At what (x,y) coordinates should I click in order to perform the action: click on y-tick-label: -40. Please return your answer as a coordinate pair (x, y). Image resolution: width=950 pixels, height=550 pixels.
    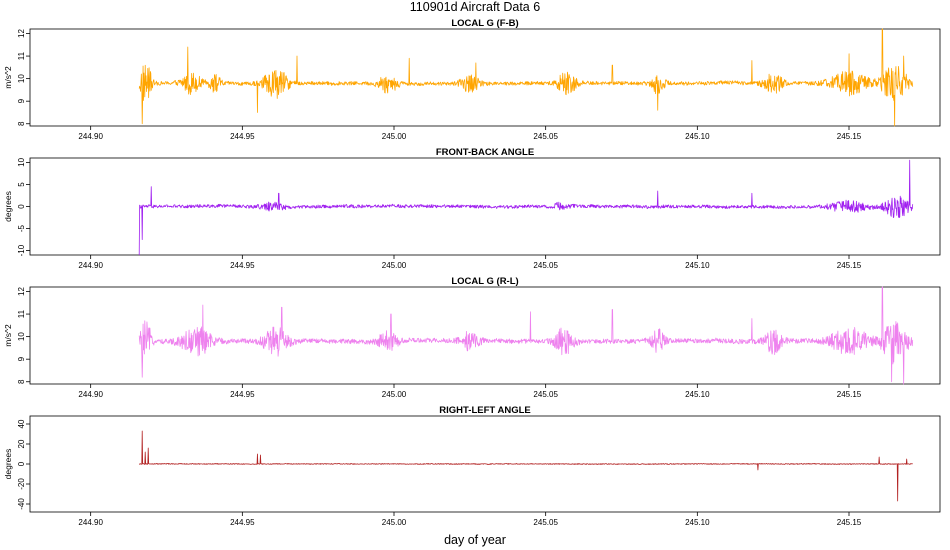
    Looking at the image, I should click on (21, 504).